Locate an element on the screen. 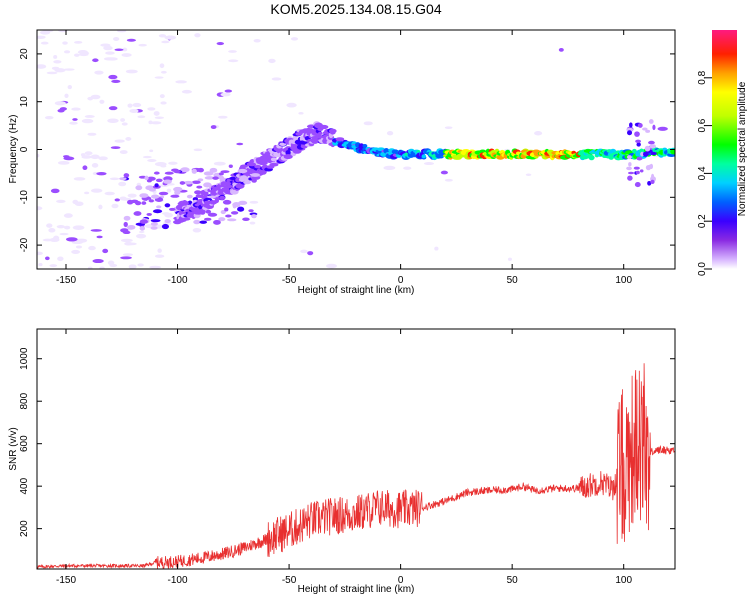  y-tick-label: 800 is located at coordinates (24, 400).